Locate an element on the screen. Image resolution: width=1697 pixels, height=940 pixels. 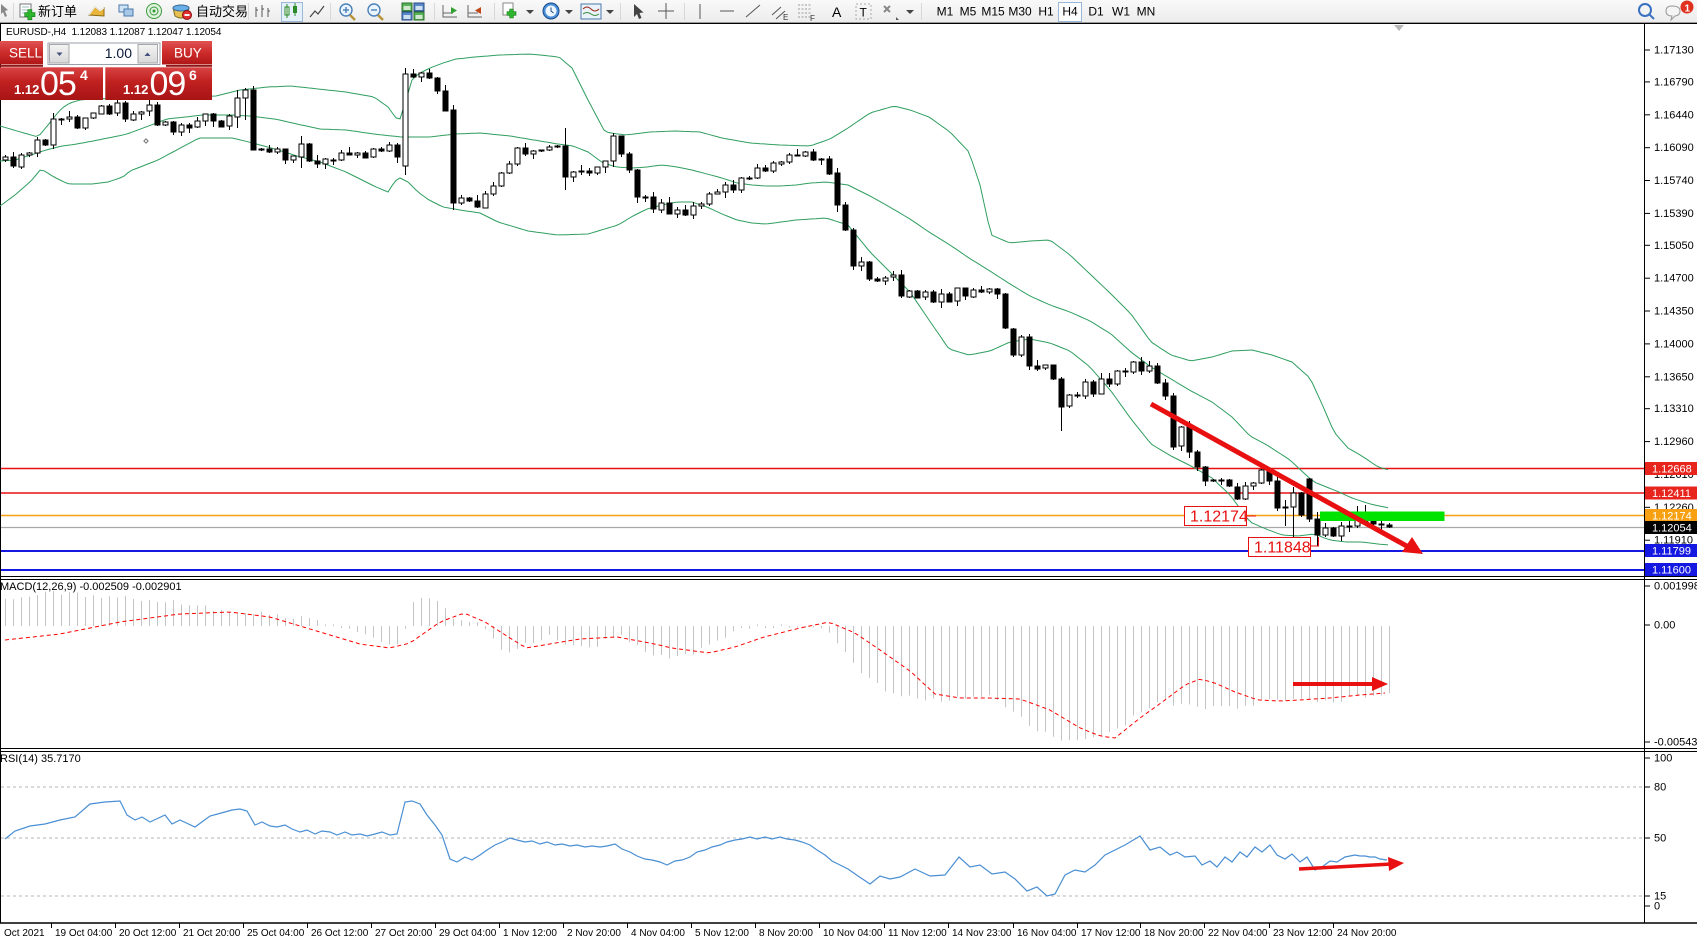
svg-text: 25 Oct 04:00 is located at coordinates (276, 933).